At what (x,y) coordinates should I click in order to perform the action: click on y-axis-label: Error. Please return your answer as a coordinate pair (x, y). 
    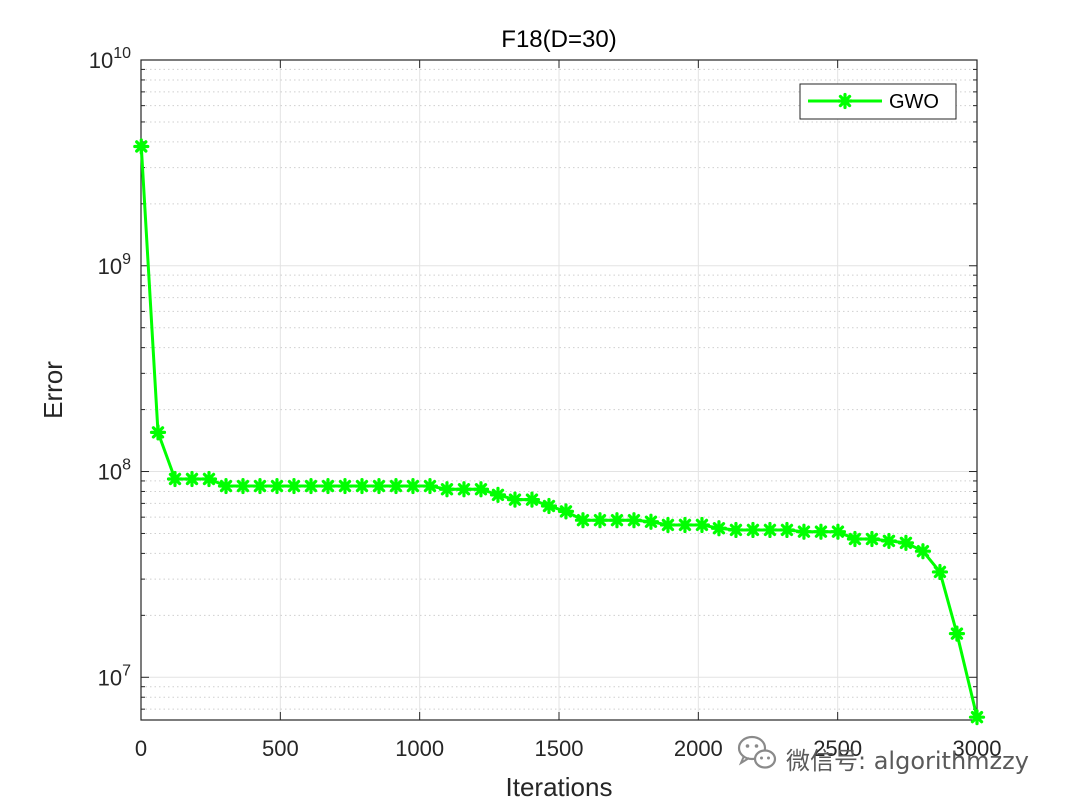
    Looking at the image, I should click on (53, 390).